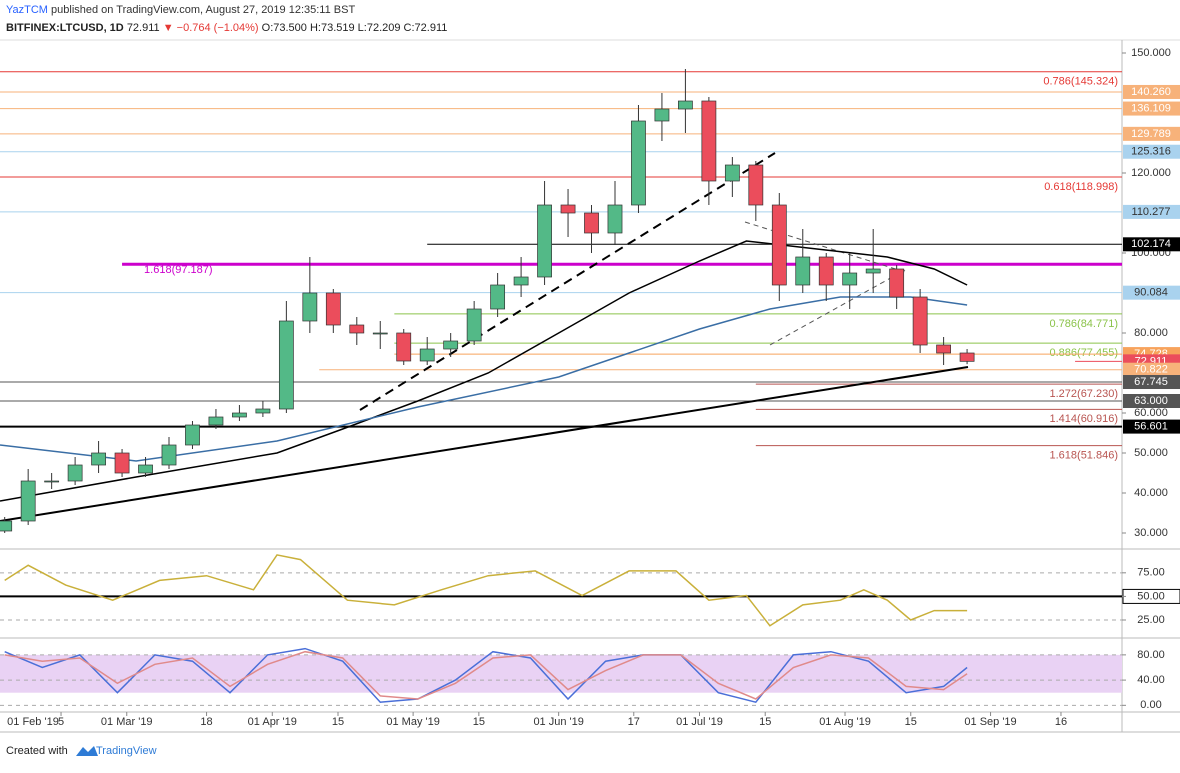  What do you see at coordinates (1151, 493) in the screenshot?
I see `y-tick-label: 40.000` at bounding box center [1151, 493].